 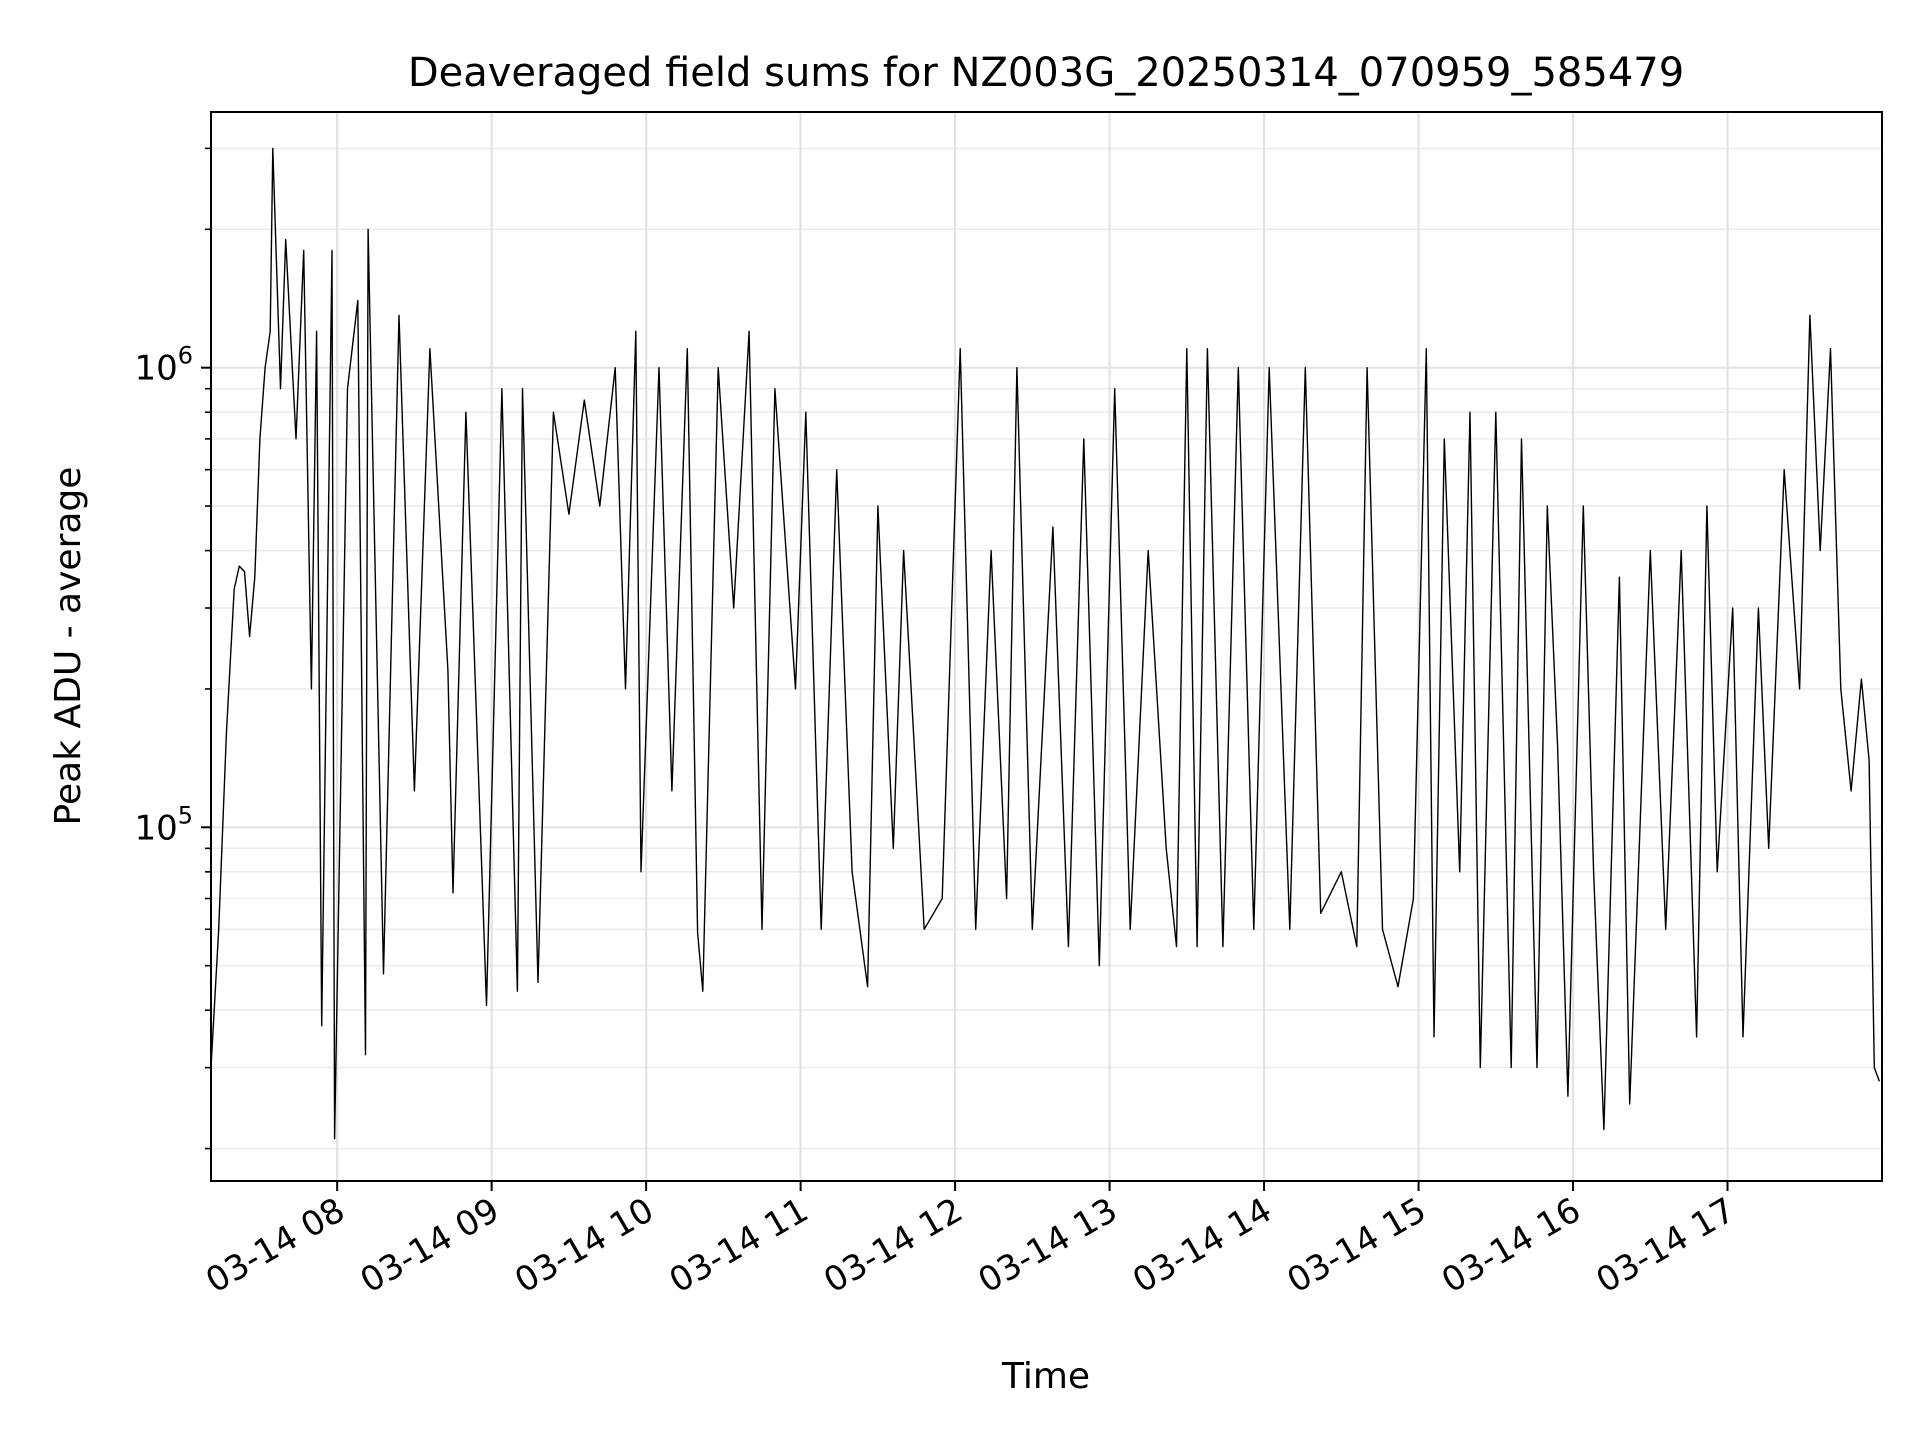 What do you see at coordinates (163, 824) in the screenshot?
I see `y-tick-label: 10⁵` at bounding box center [163, 824].